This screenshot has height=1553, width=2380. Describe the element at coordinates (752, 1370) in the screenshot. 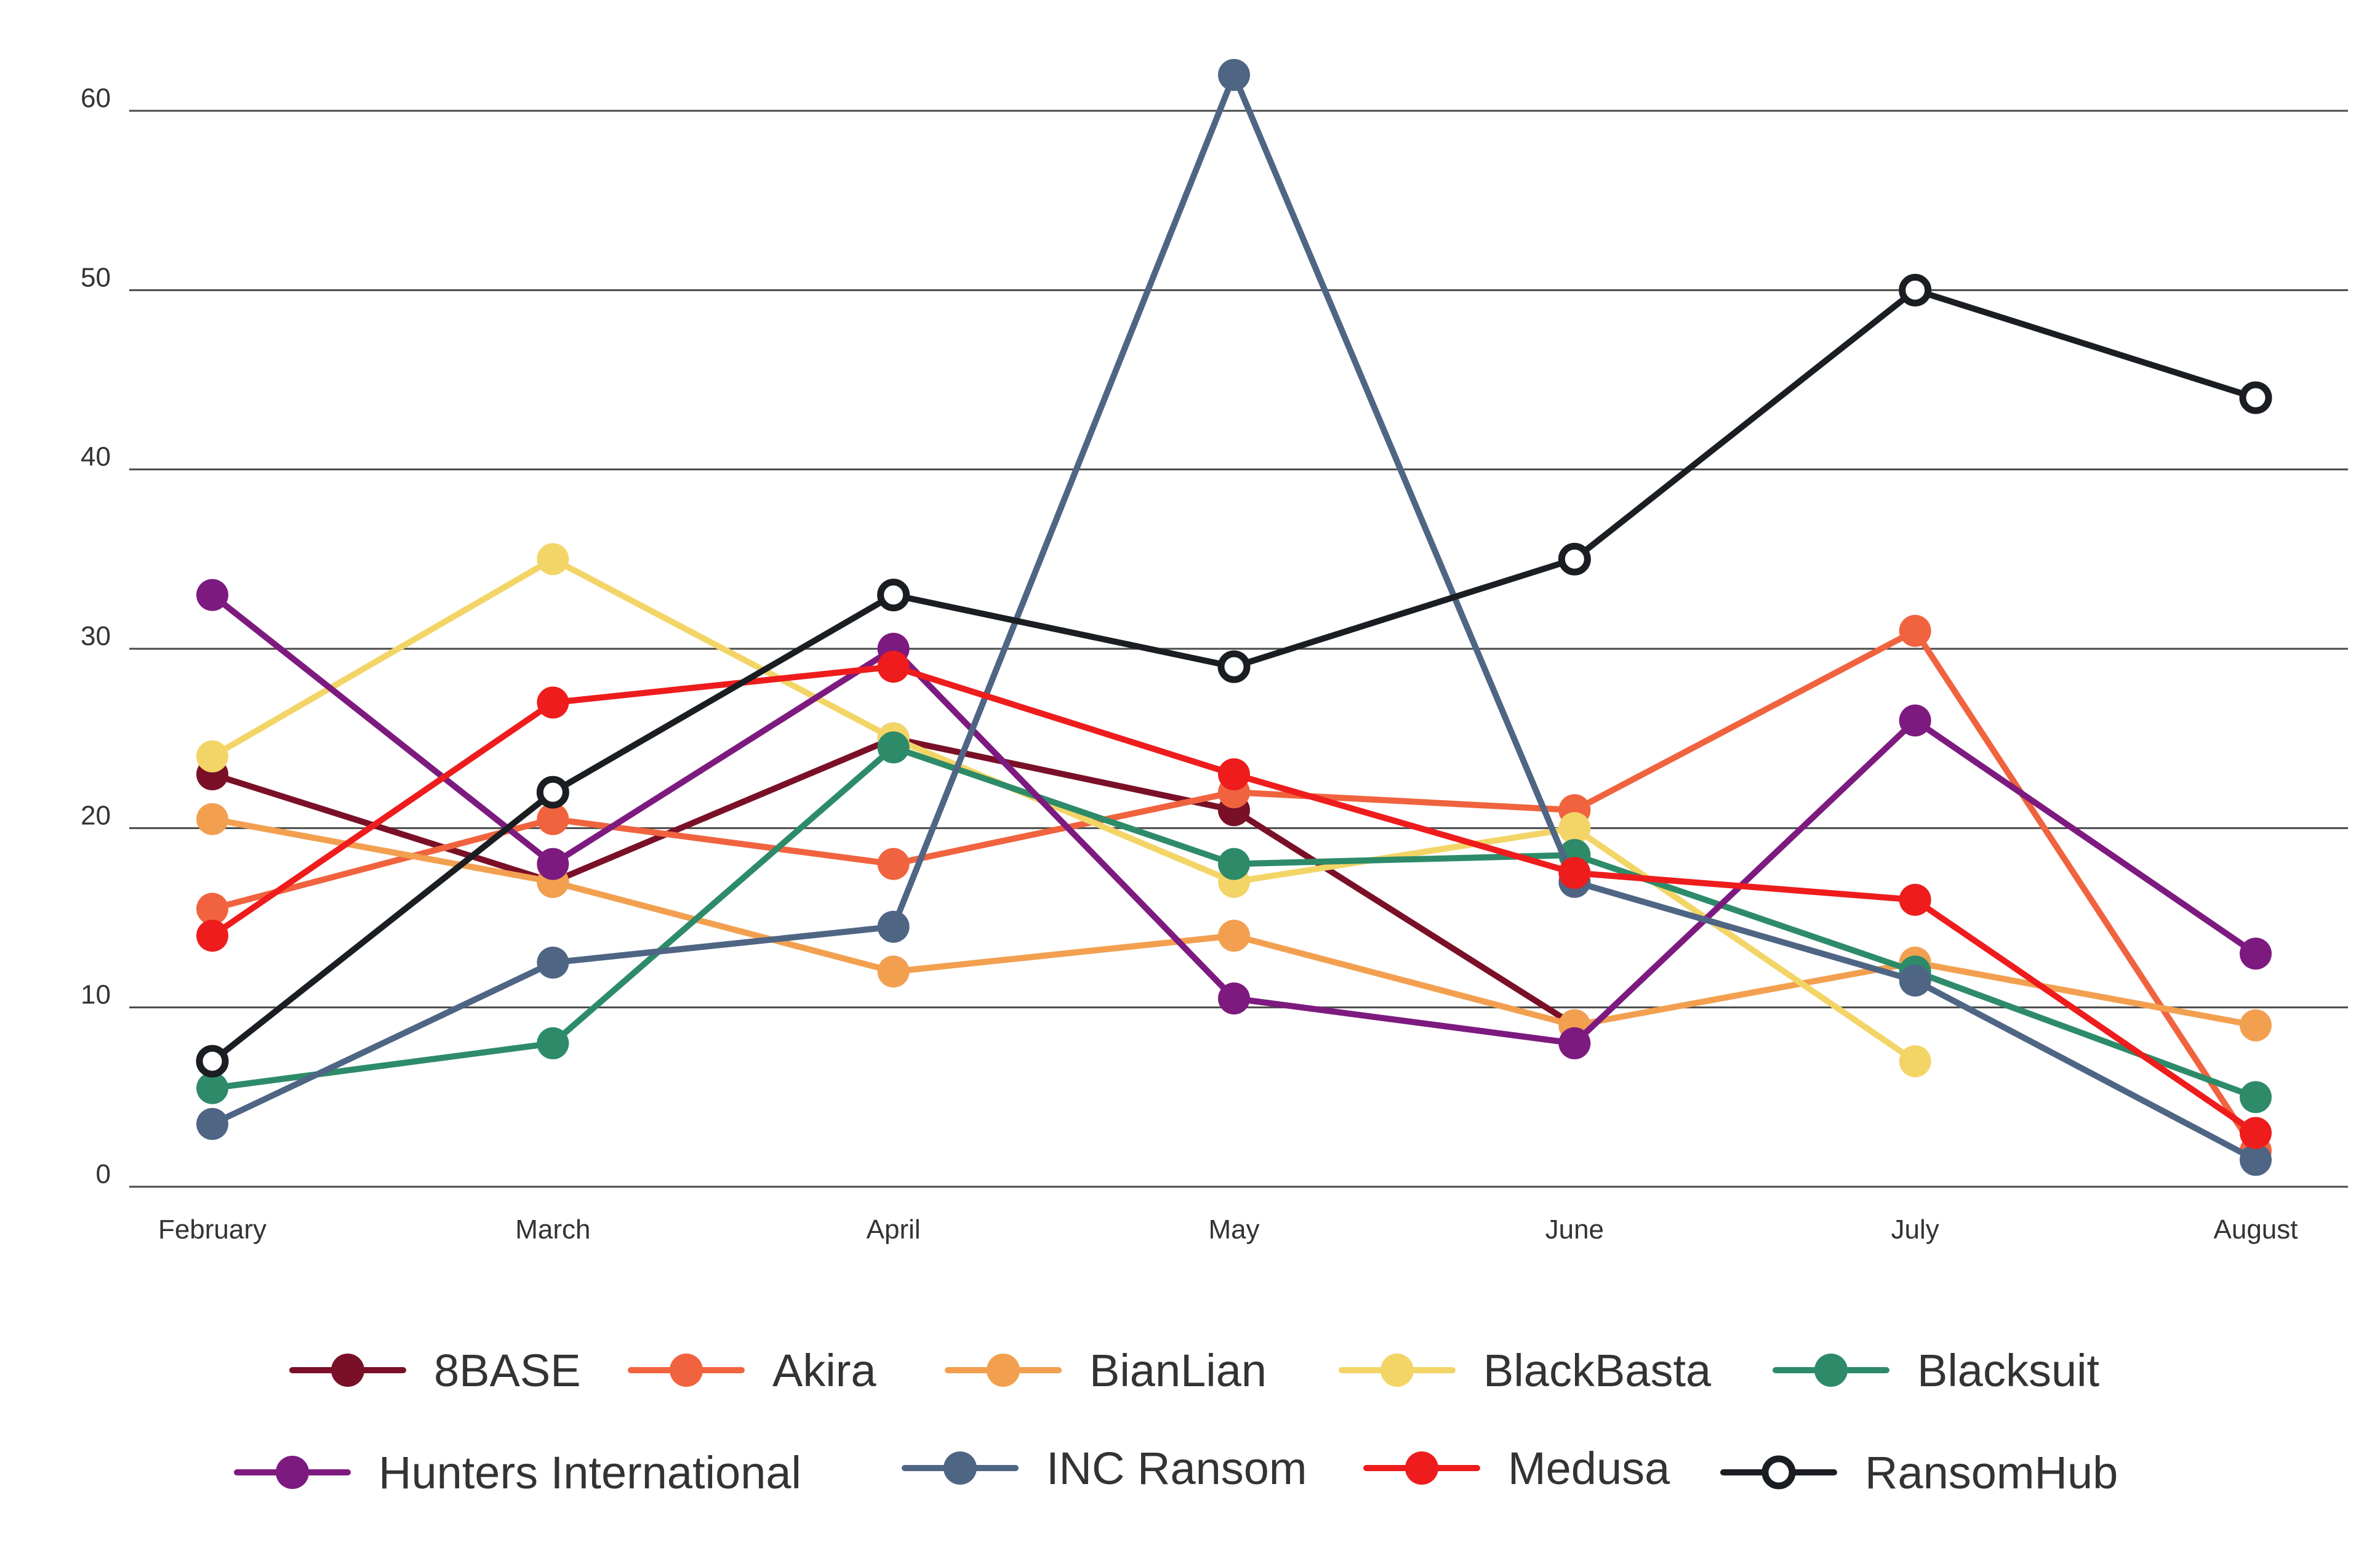

I see `legend-item: Akira` at that location.